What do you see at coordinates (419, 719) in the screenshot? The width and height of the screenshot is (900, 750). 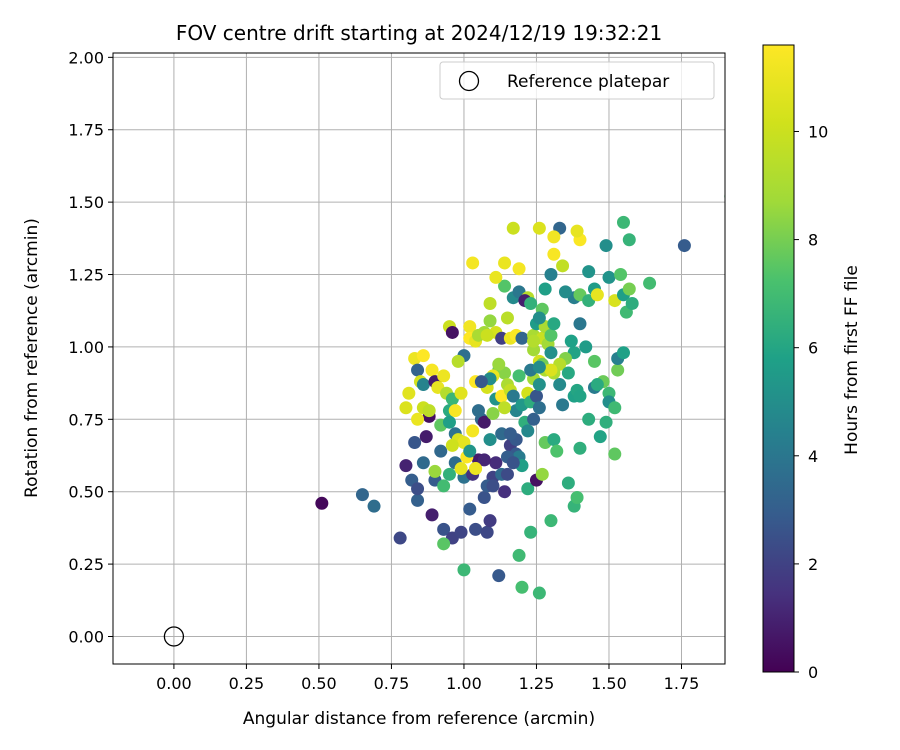 I see `x-axis-label: Angular distance from reference (arcmin)` at bounding box center [419, 719].